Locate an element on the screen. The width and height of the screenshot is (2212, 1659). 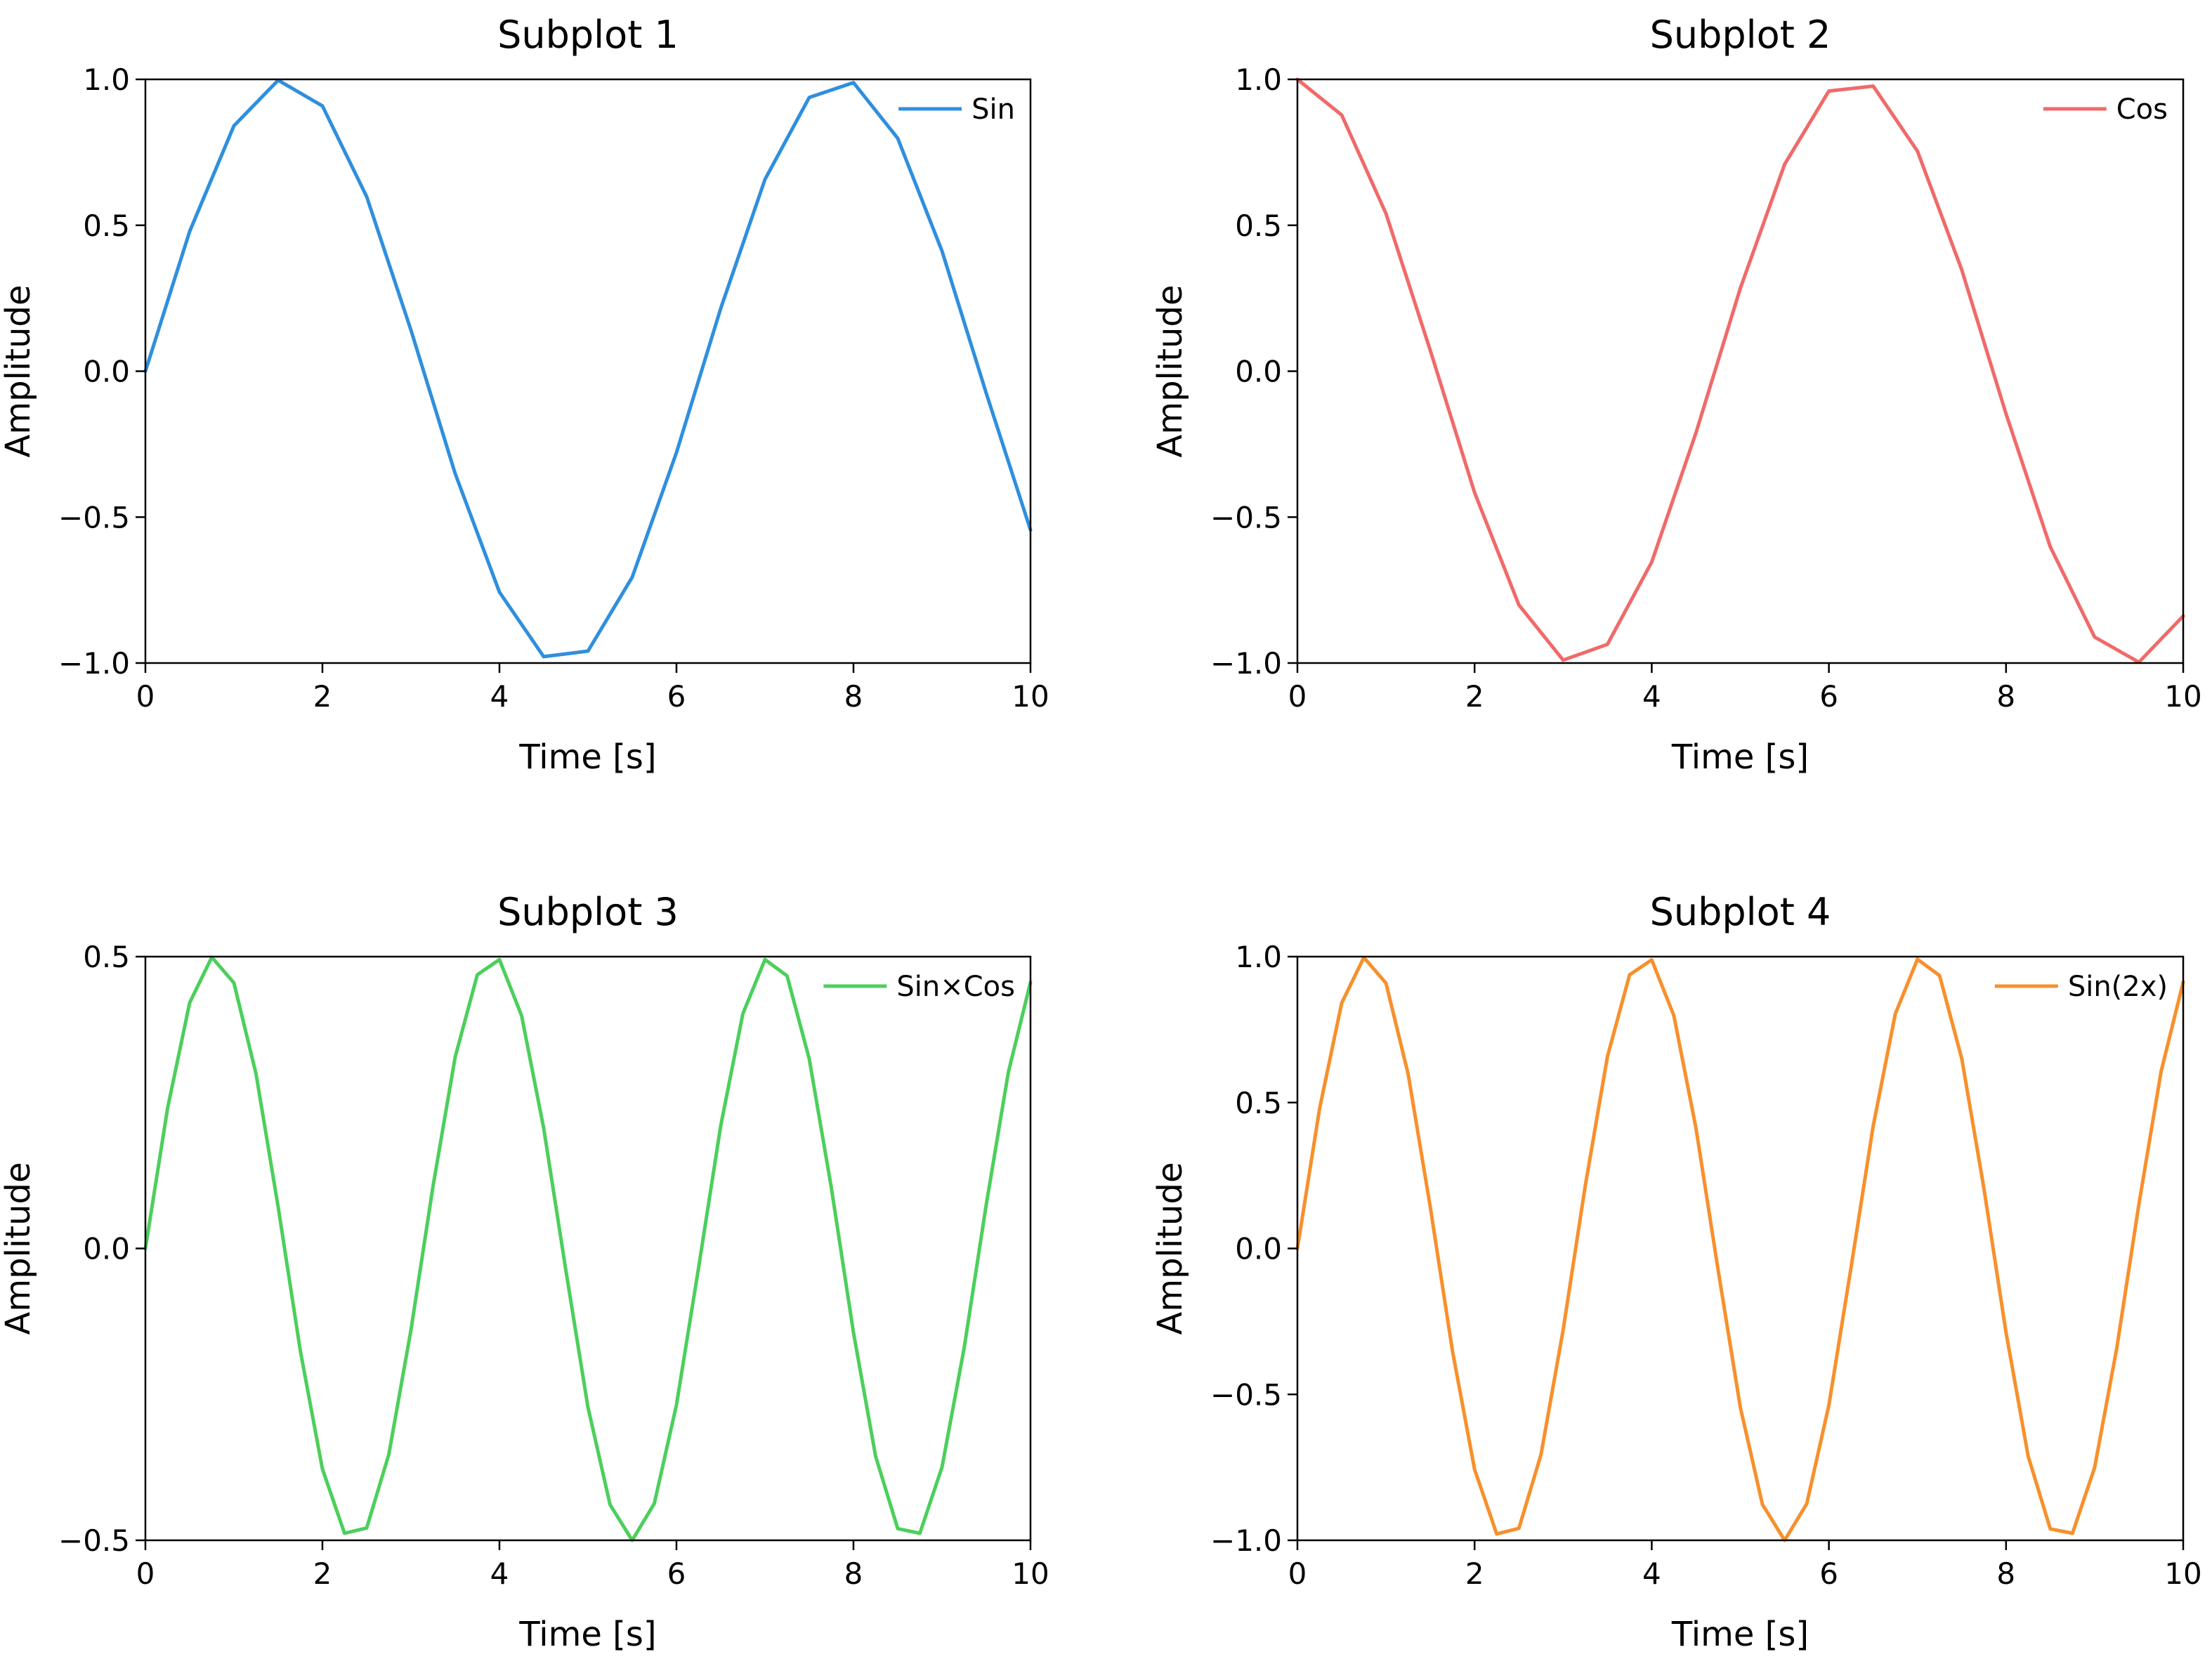
legend: Sin is located at coordinates (956, 110).